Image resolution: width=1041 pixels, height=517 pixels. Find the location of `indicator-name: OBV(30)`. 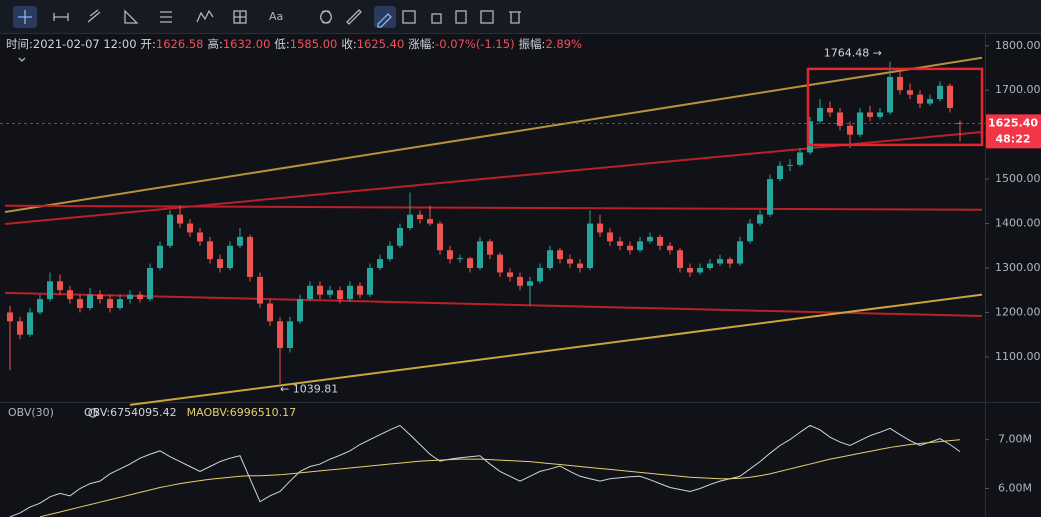

indicator-name: OBV(30) is located at coordinates (31, 412).